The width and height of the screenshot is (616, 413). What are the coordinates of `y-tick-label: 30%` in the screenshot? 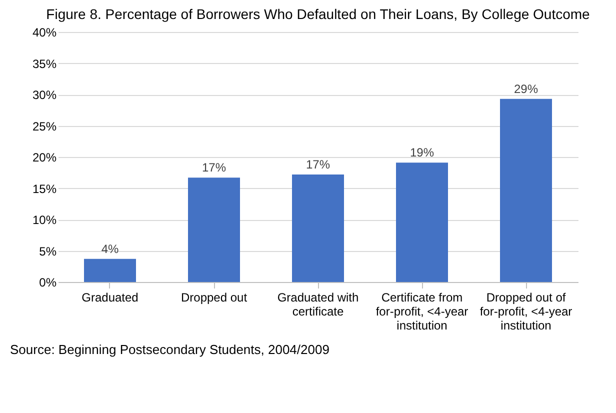 It's located at (44, 95).